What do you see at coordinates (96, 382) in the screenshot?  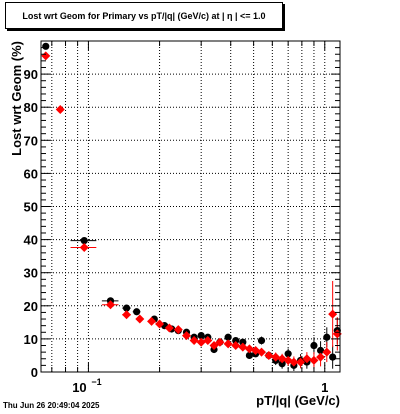 I see `x-tick-exponent: −1` at bounding box center [96, 382].